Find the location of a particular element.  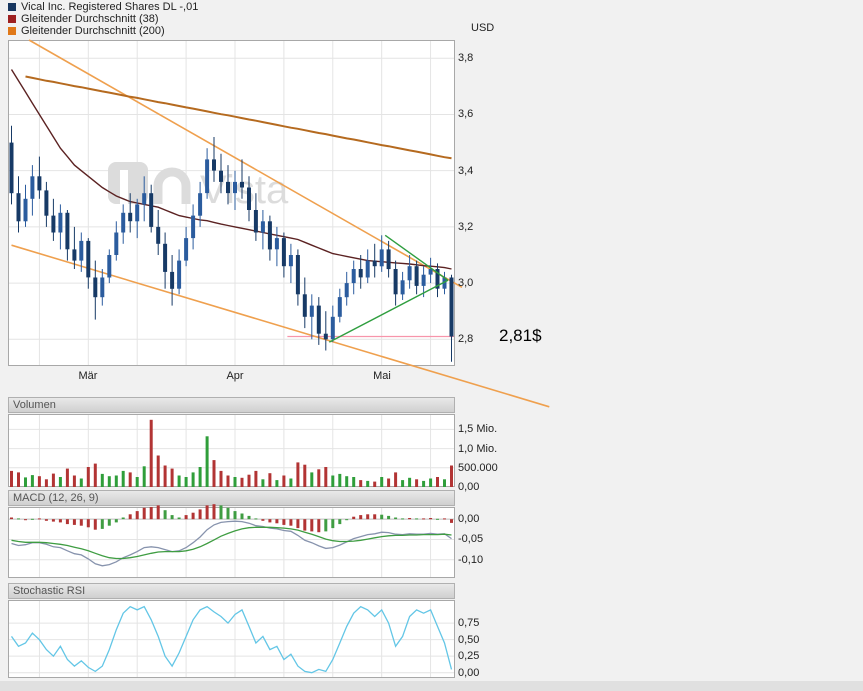

stoch-rsi-chart-canvas is located at coordinates (231, 639).